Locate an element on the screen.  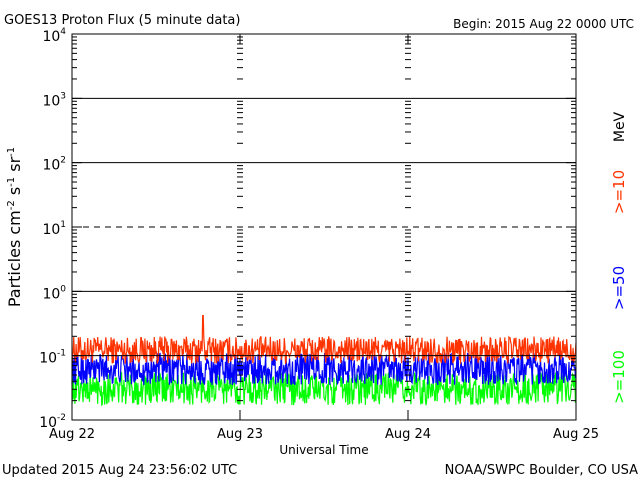
y-tick-label: 10³ is located at coordinates (54, 100).